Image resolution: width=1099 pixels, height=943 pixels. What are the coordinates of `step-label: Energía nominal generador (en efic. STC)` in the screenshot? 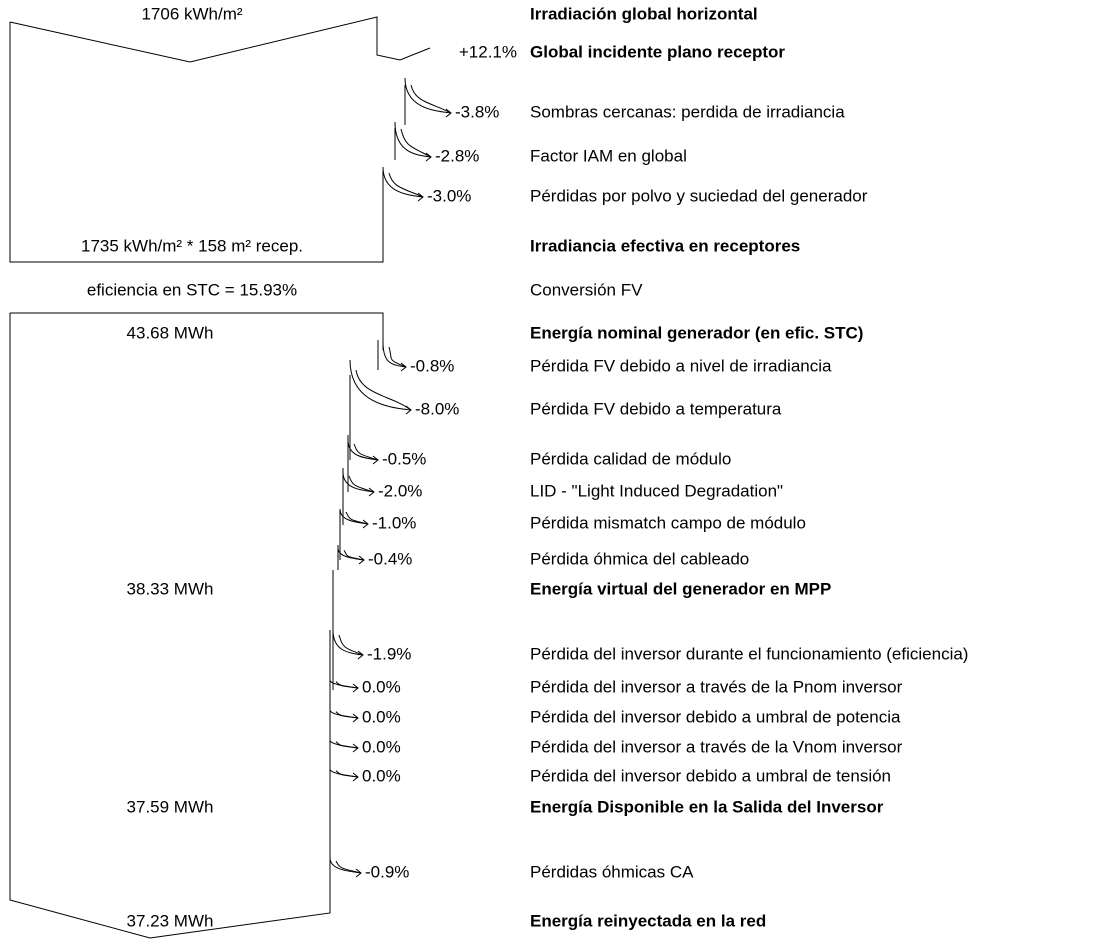 It's located at (696, 332).